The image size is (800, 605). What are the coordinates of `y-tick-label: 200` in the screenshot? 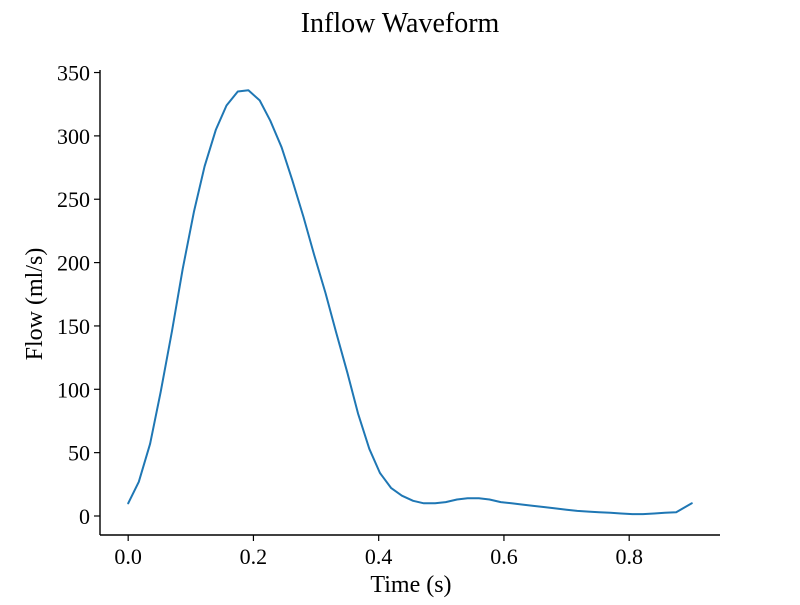 It's located at (73, 263).